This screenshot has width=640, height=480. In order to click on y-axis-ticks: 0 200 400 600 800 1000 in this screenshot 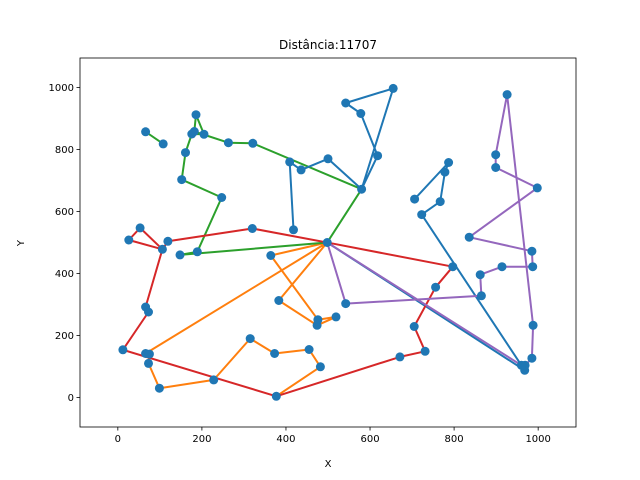, I will do `click(64, 243)`.